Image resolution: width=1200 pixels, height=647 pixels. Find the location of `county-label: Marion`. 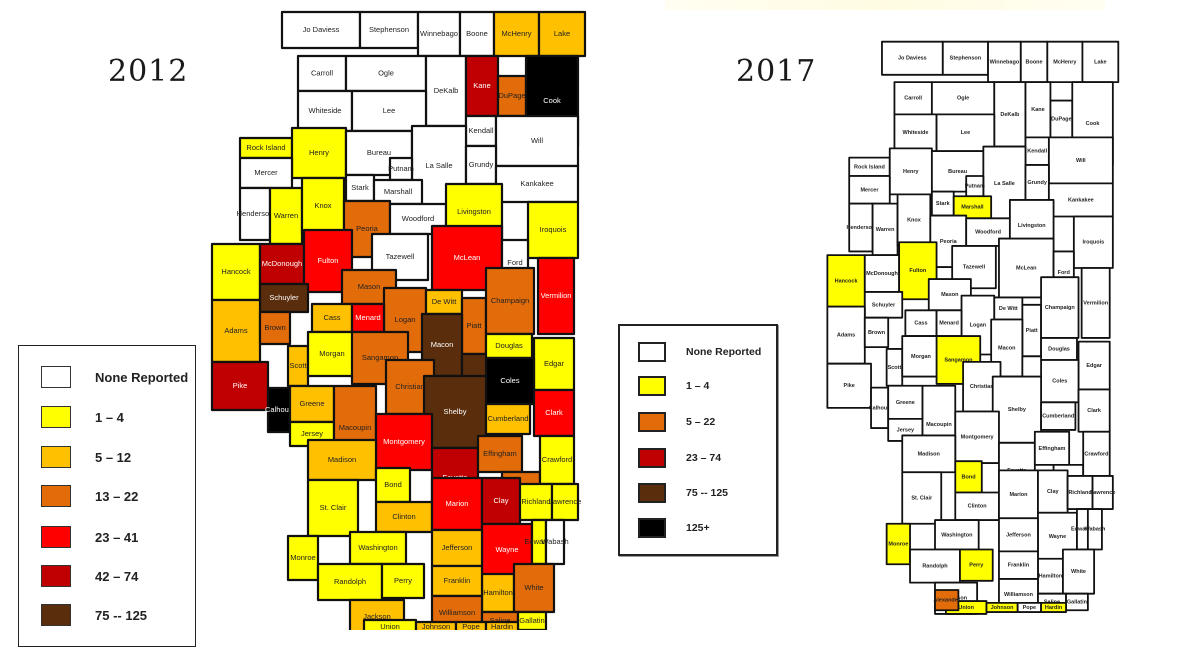

county-label: Marion is located at coordinates (1018, 495).